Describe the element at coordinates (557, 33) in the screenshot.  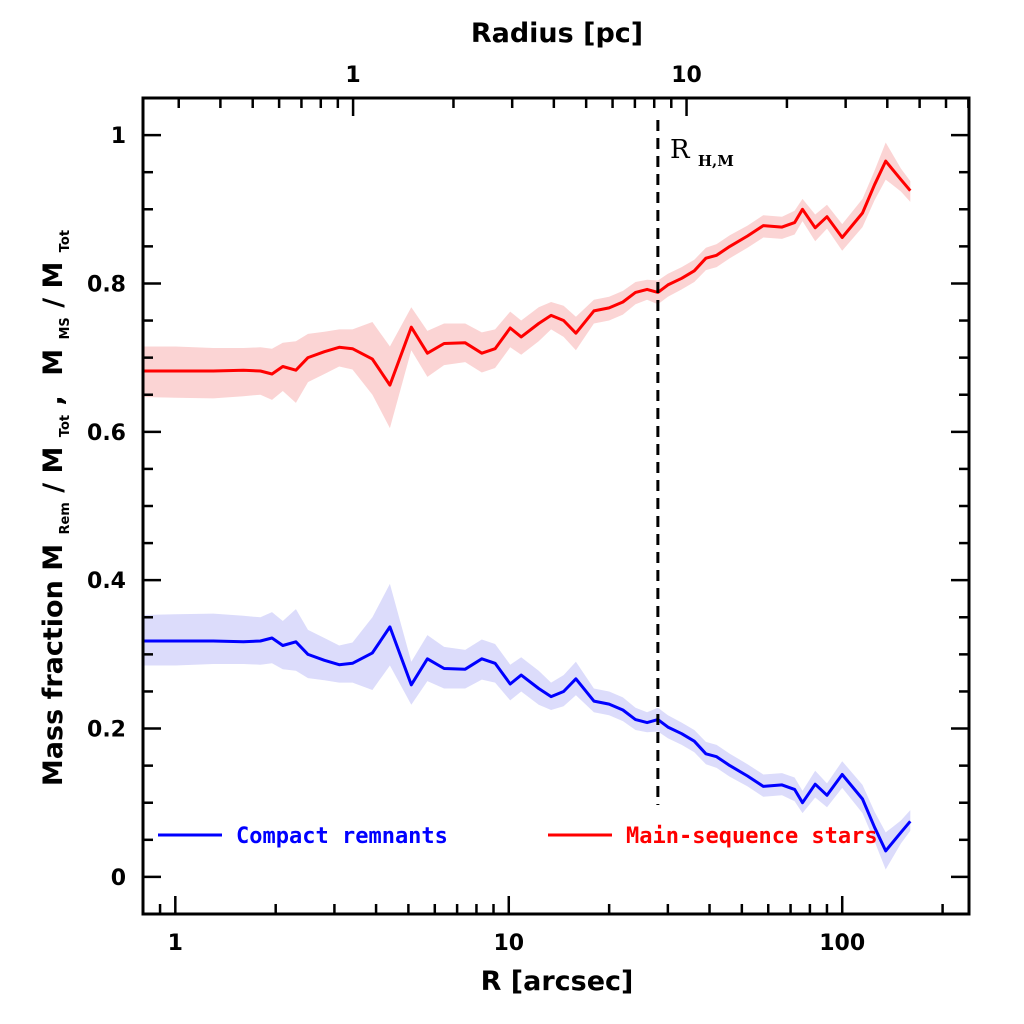
I see `top-axis-title: Radius [pc]` at that location.